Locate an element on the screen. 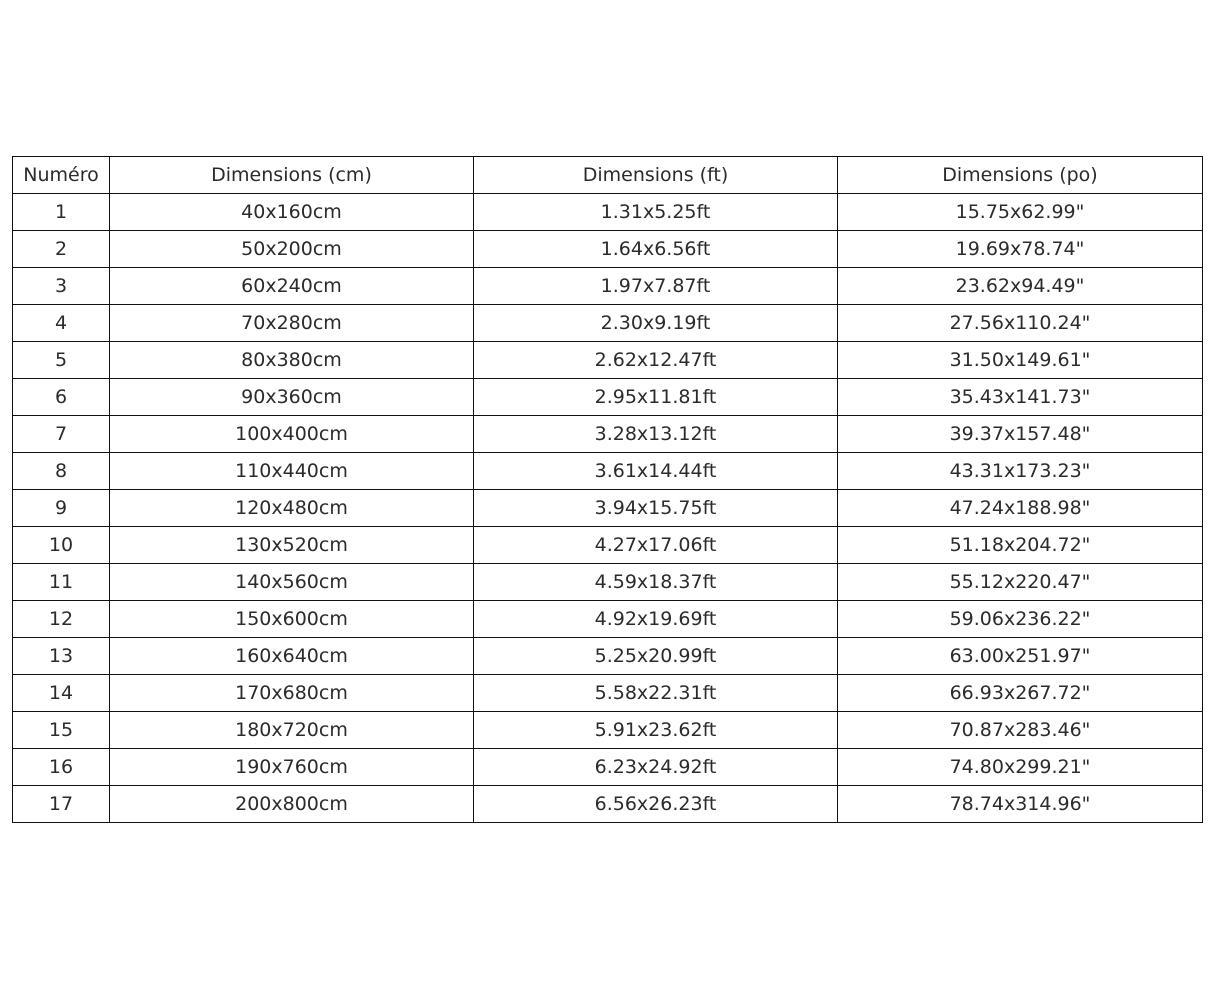 The height and width of the screenshot is (989, 1214). cell-dimensions-cm: 60x240cm is located at coordinates (291, 286).